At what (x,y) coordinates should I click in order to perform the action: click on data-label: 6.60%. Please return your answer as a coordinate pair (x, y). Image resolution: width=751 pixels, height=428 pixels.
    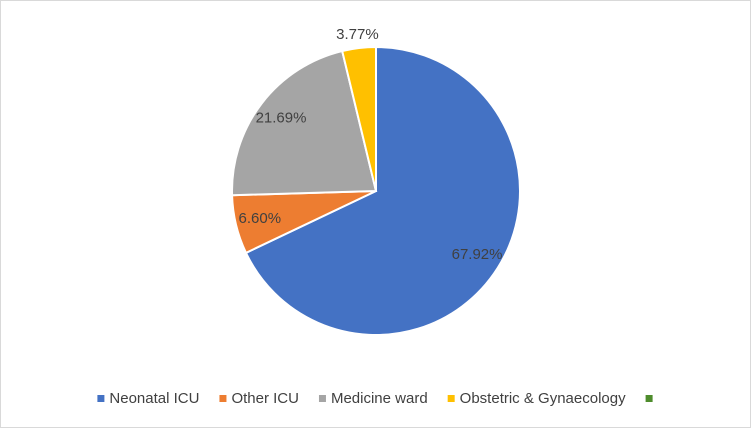
    Looking at the image, I should click on (260, 218).